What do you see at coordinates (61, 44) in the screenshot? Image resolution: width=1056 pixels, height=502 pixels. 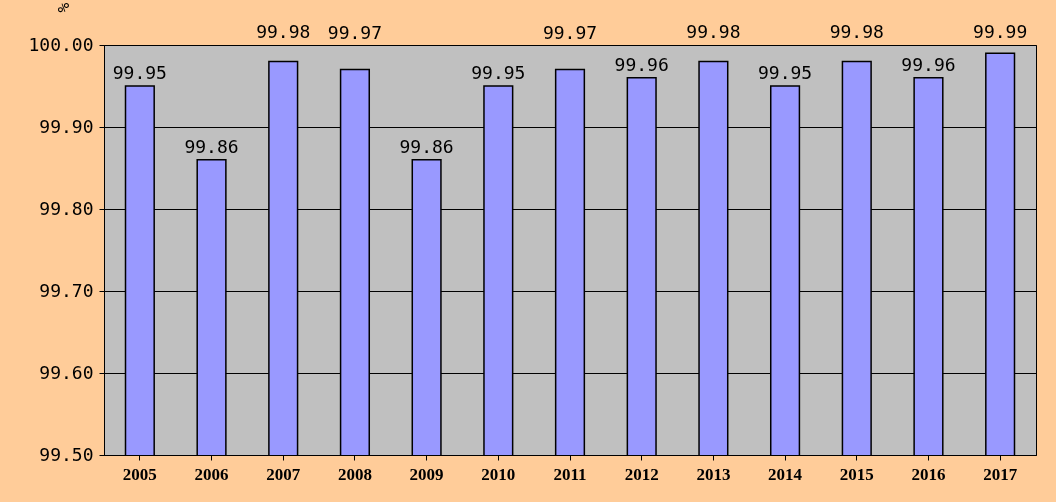 I see `y-tick-label: 100.00` at bounding box center [61, 44].